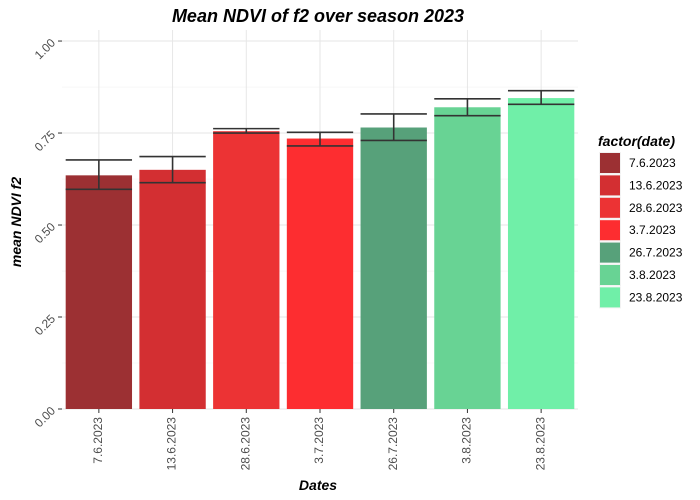  I want to click on x-axis-title: Dates, so click(318, 485).